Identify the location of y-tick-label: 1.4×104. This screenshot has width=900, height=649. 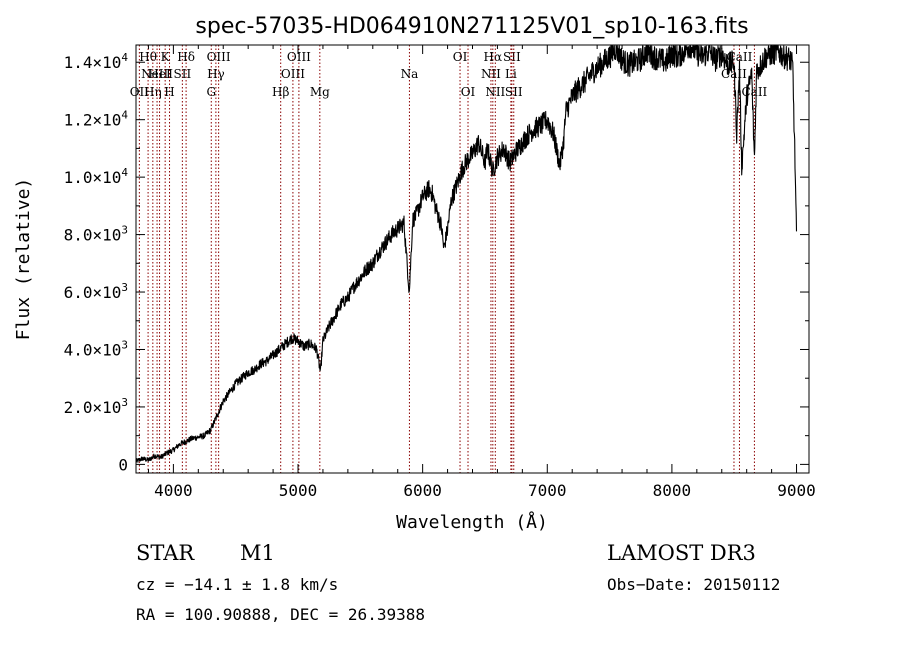
(96, 61).